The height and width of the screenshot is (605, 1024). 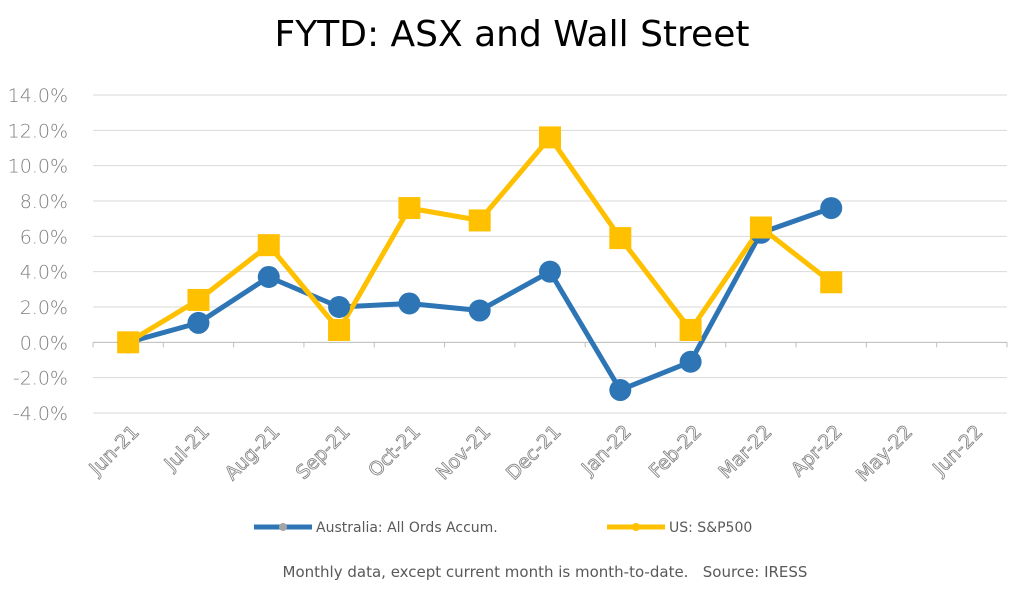 I want to click on x-tick-label: May-22, so click(x=884, y=453).